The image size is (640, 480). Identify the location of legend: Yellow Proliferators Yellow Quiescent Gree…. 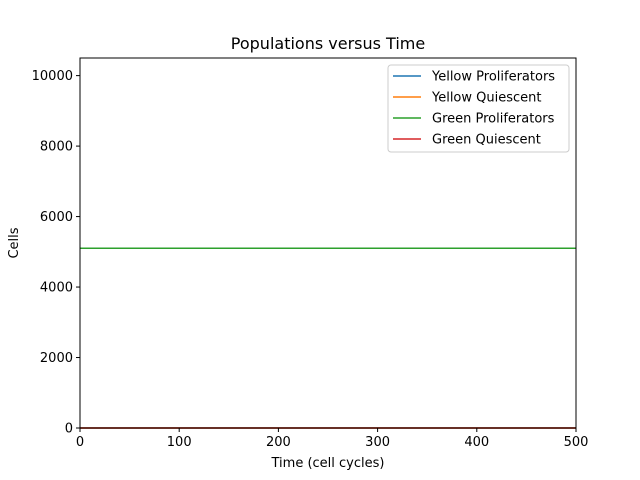
(478, 108).